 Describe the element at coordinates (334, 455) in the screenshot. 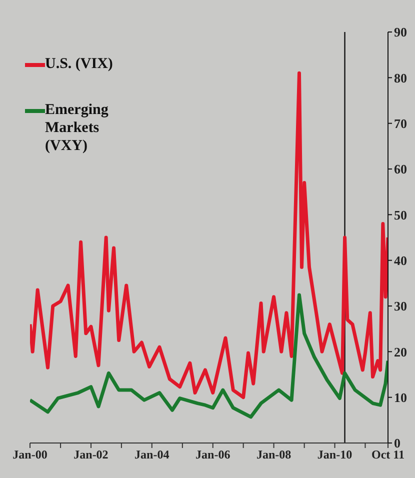

I see `x-tick-label: Jan-10` at that location.